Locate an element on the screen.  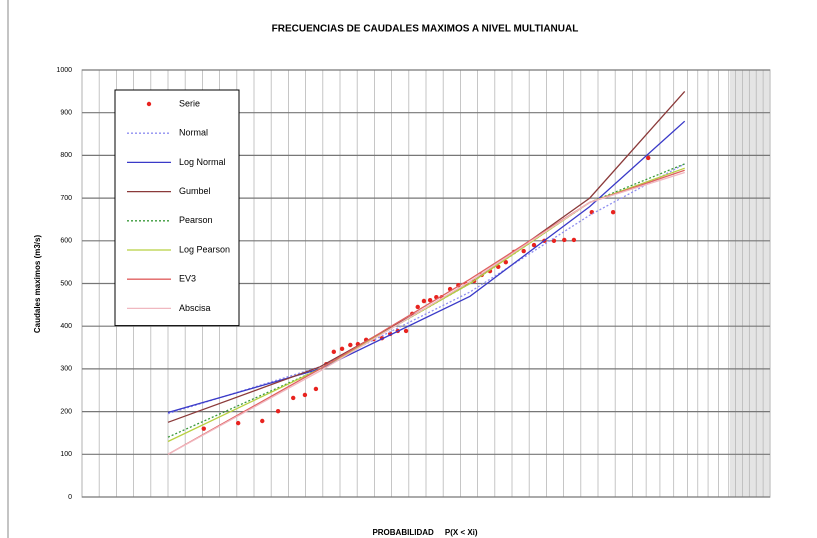
y-tick-label: 900 is located at coordinates (66, 113).